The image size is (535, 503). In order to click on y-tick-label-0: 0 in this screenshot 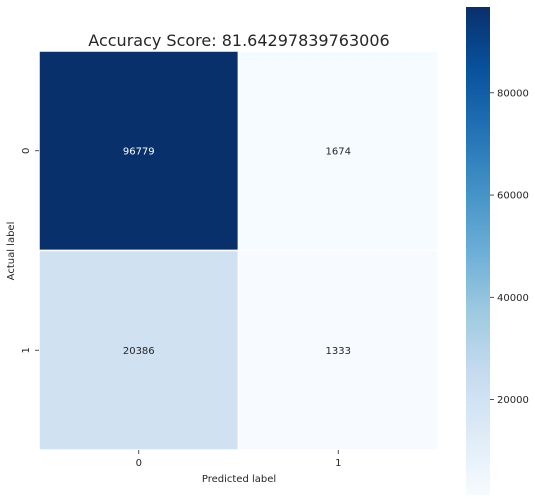, I will do `click(26, 151)`.